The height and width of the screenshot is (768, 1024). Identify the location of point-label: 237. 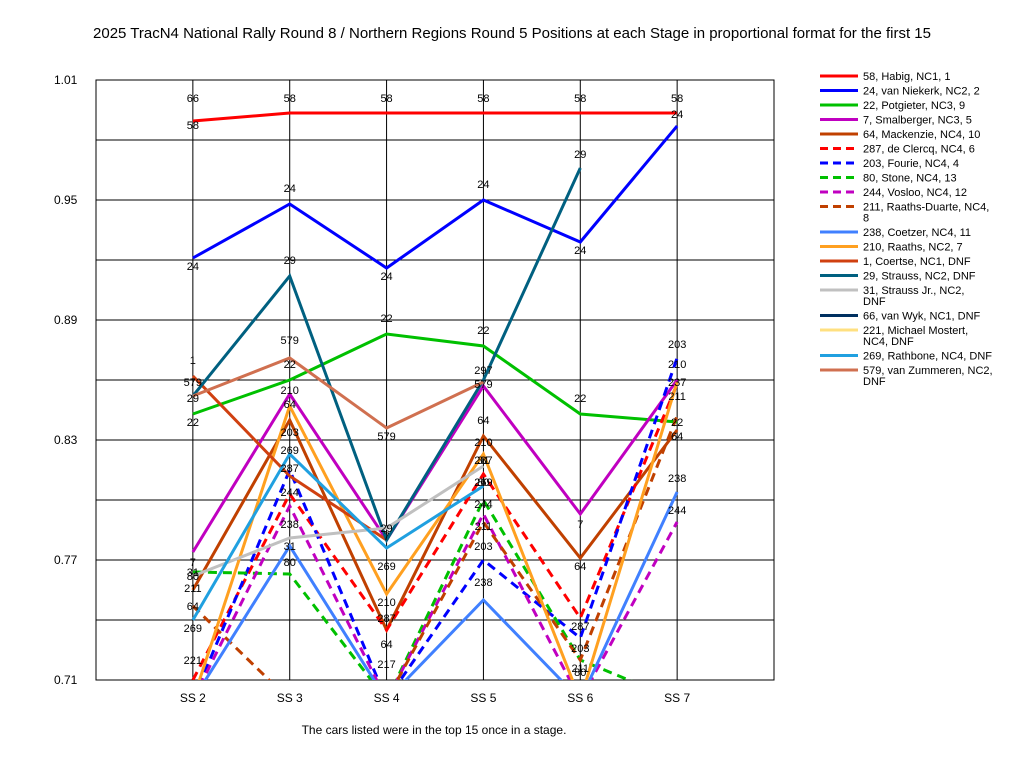
(677, 383).